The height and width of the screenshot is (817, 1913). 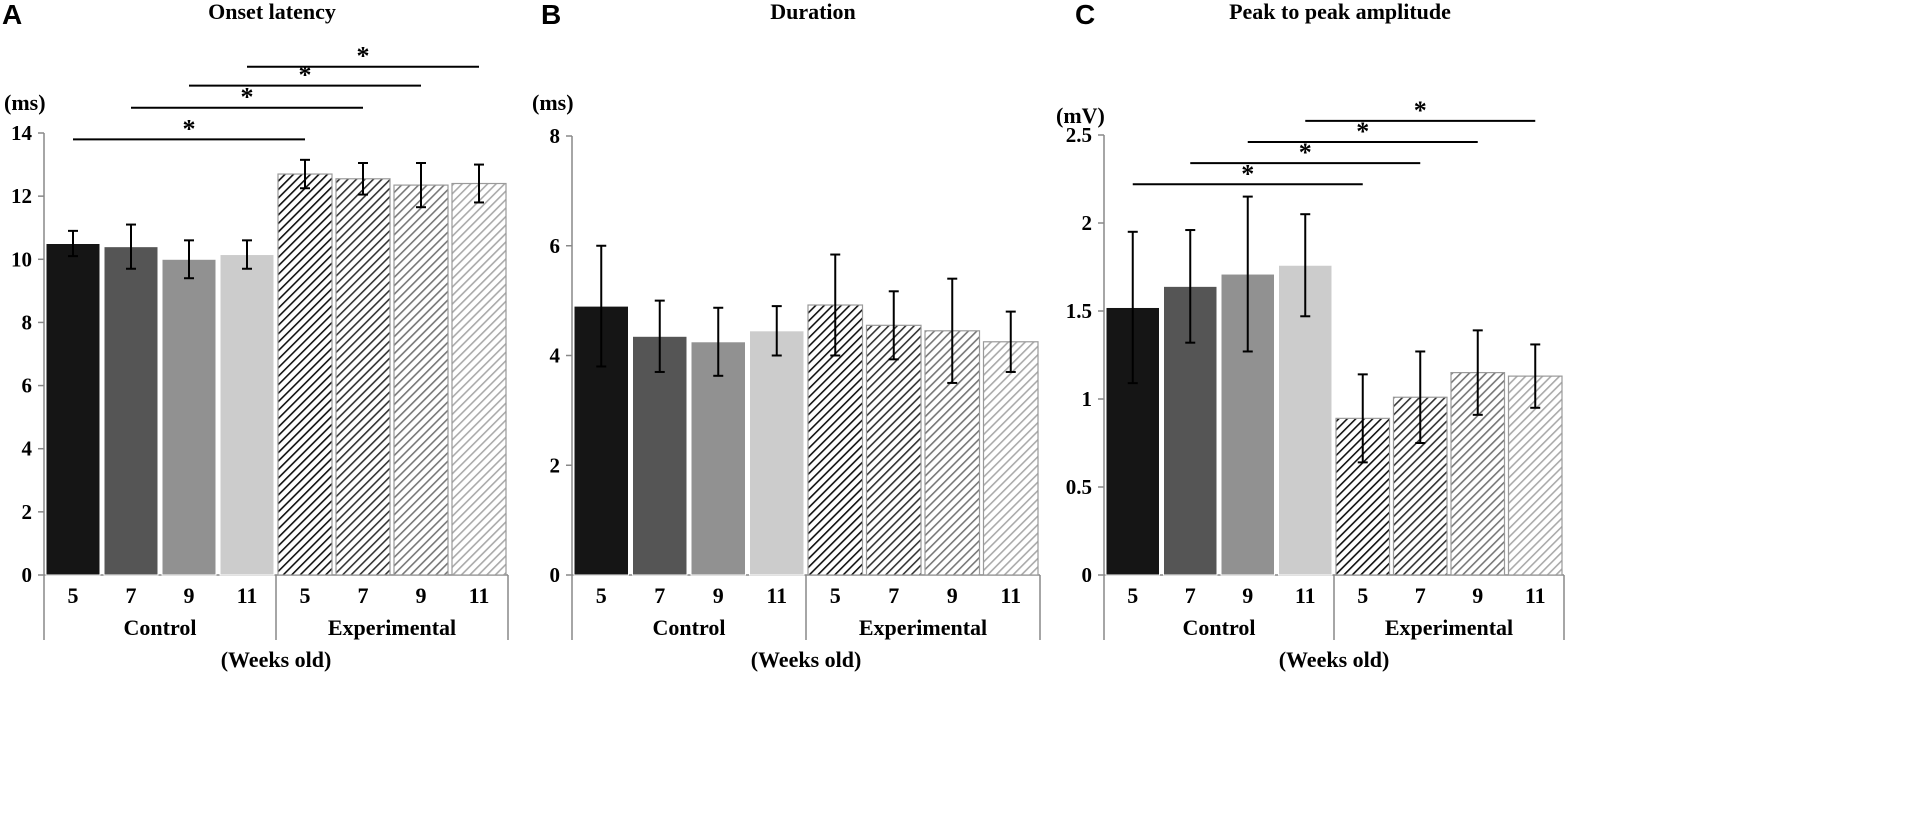 I want to click on y-axis-unit: (mV), so click(x=1080, y=115).